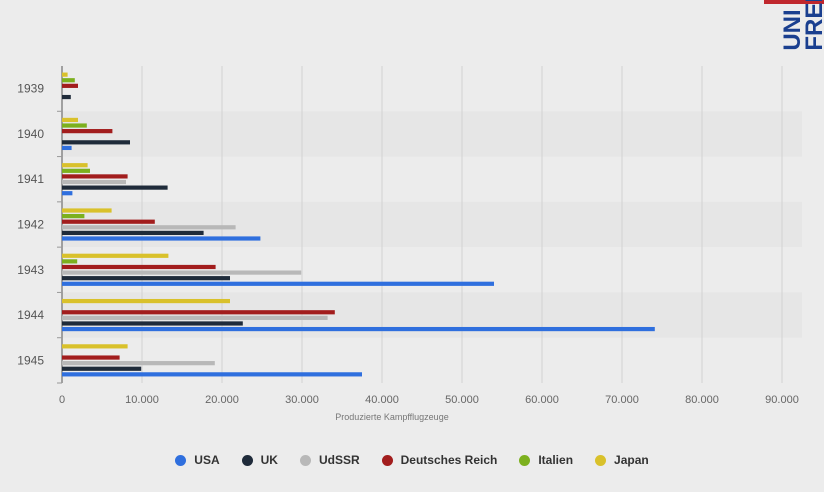 The width and height of the screenshot is (824, 492). What do you see at coordinates (339, 460) in the screenshot?
I see `legend-label: UdSSR` at bounding box center [339, 460].